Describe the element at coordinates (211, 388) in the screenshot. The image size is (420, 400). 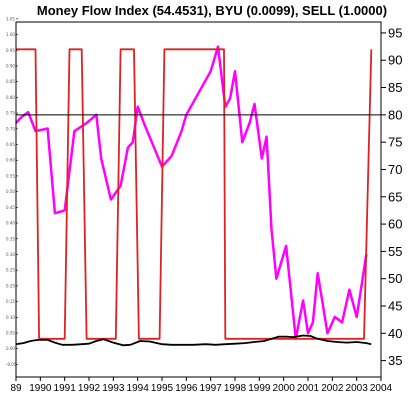
I see `x-axis-tick-label: 1997` at that location.